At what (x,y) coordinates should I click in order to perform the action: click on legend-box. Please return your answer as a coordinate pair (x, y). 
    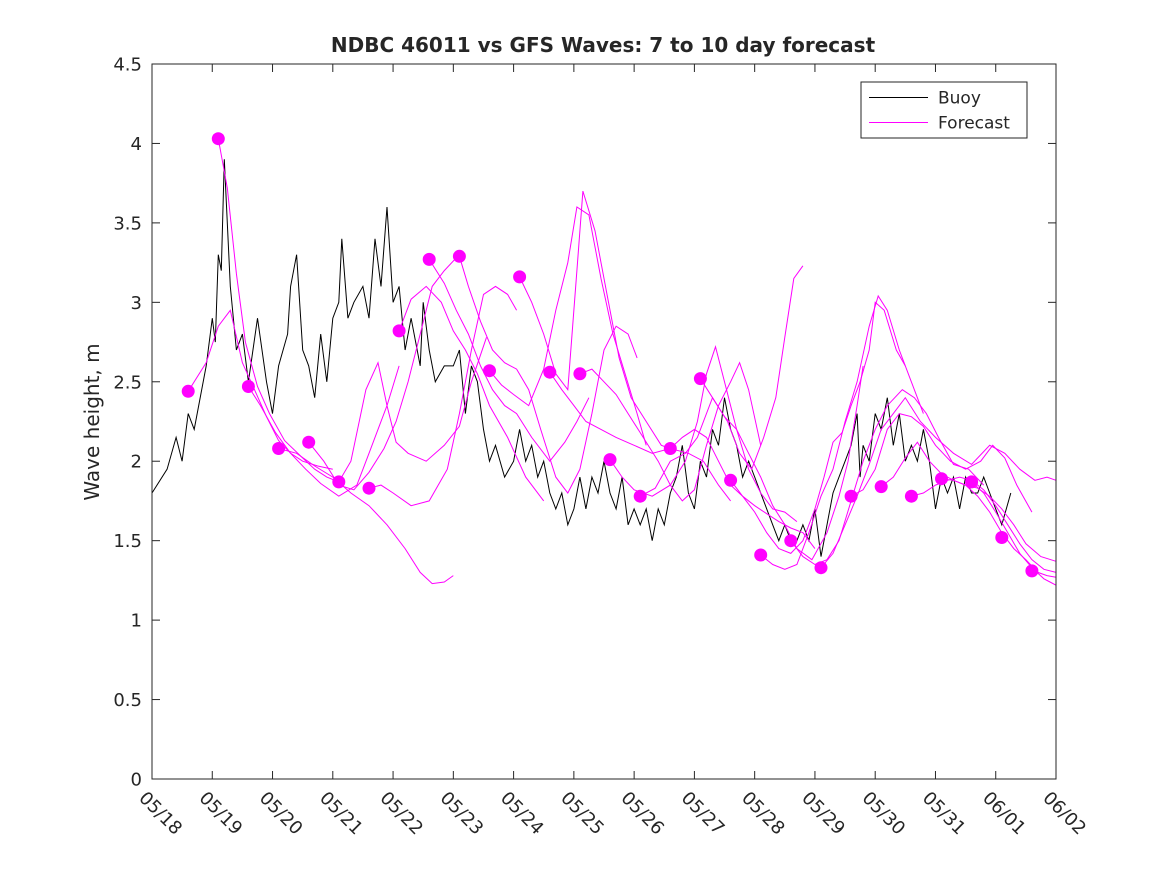
    Looking at the image, I should click on (944, 110).